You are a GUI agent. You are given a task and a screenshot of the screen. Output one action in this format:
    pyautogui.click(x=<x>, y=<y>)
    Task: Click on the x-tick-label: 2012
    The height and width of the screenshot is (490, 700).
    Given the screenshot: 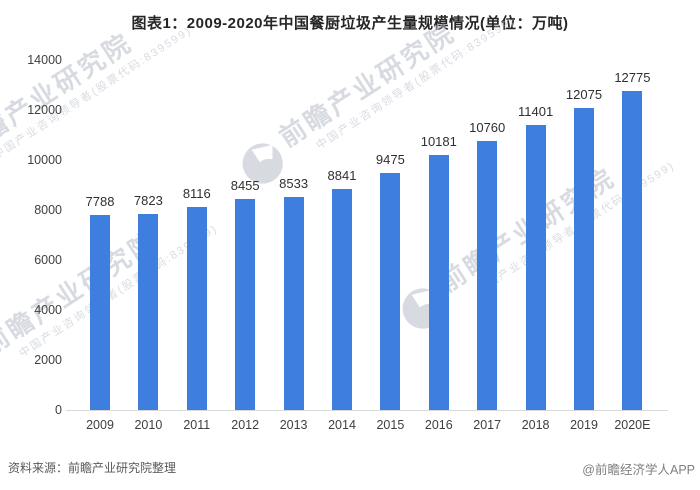 What is the action you would take?
    pyautogui.click(x=245, y=425)
    